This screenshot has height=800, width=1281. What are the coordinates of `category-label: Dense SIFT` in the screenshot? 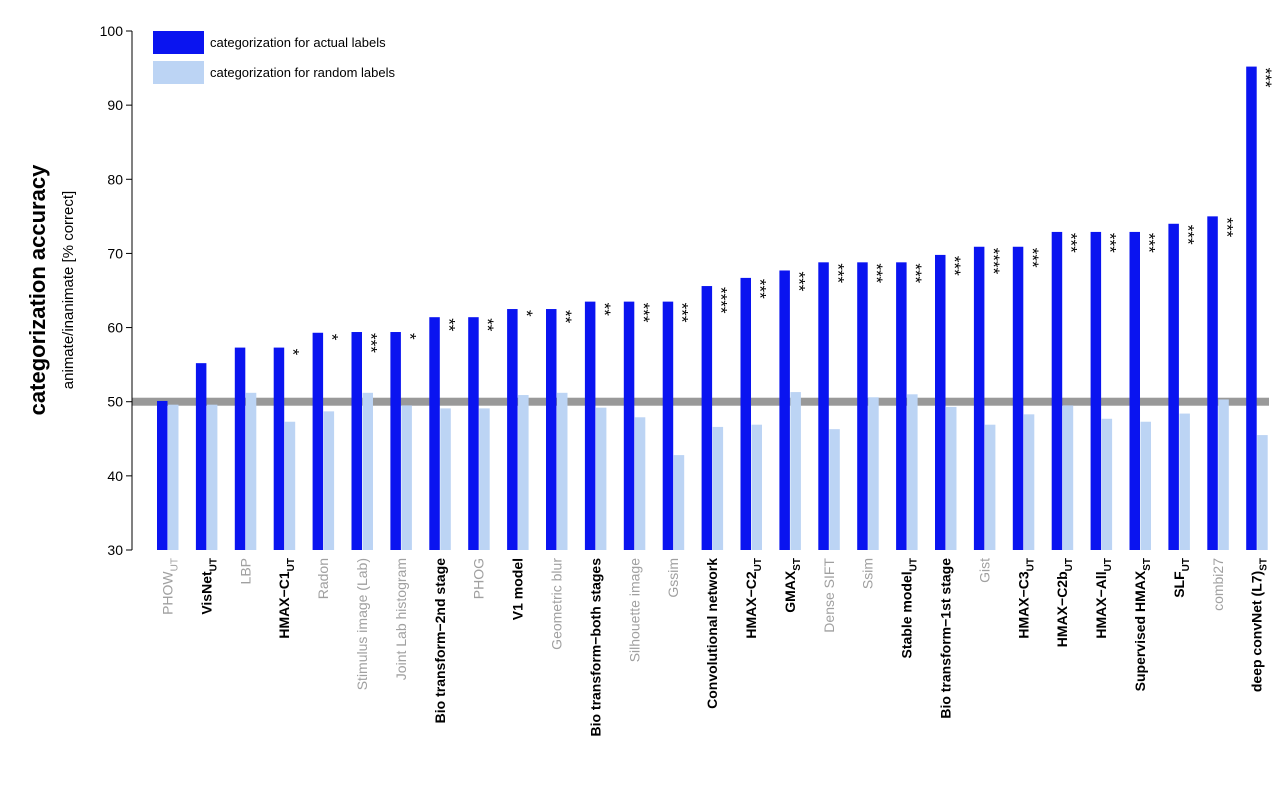 It's located at (829, 595).